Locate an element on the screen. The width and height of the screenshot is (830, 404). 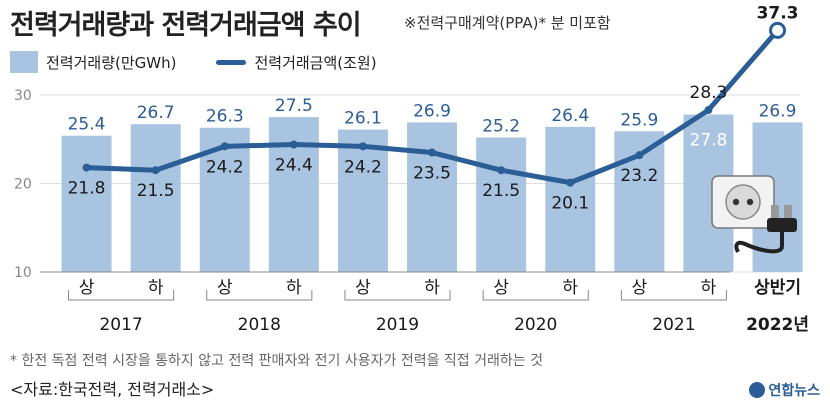
bar-value-label: 26.3 is located at coordinates (225, 117).